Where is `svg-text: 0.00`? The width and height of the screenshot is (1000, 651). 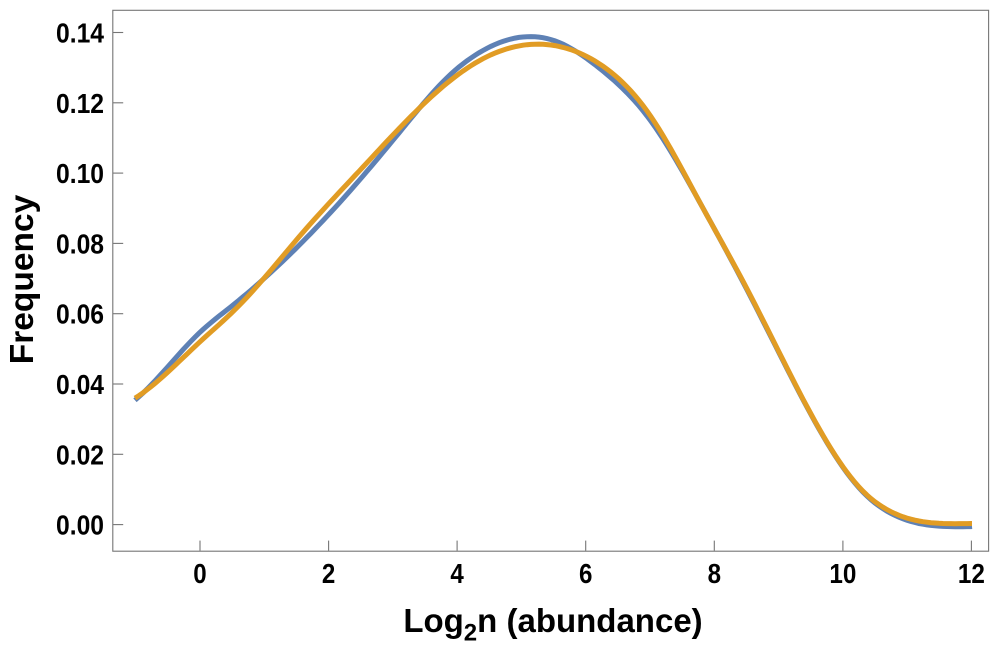
svg-text: 0.00 is located at coordinates (80, 525).